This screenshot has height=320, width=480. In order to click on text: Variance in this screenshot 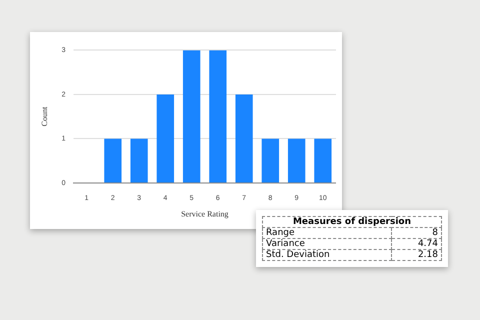, I will do `click(327, 244)`.